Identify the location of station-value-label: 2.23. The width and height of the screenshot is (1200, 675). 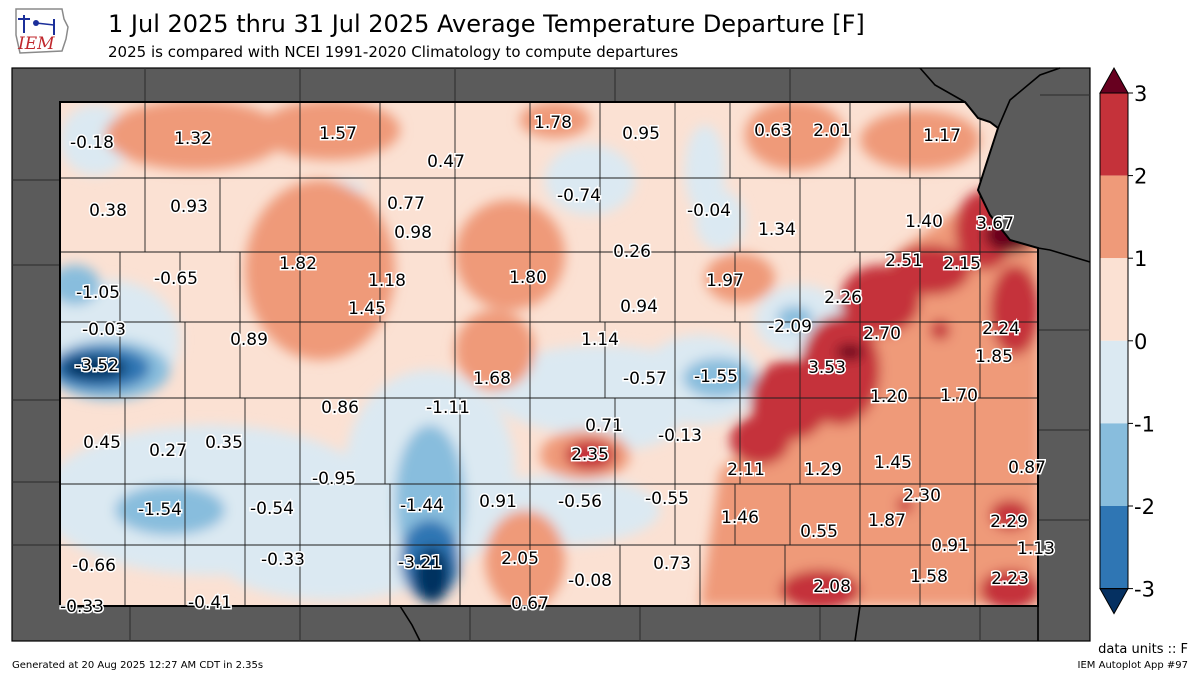
(1010, 579).